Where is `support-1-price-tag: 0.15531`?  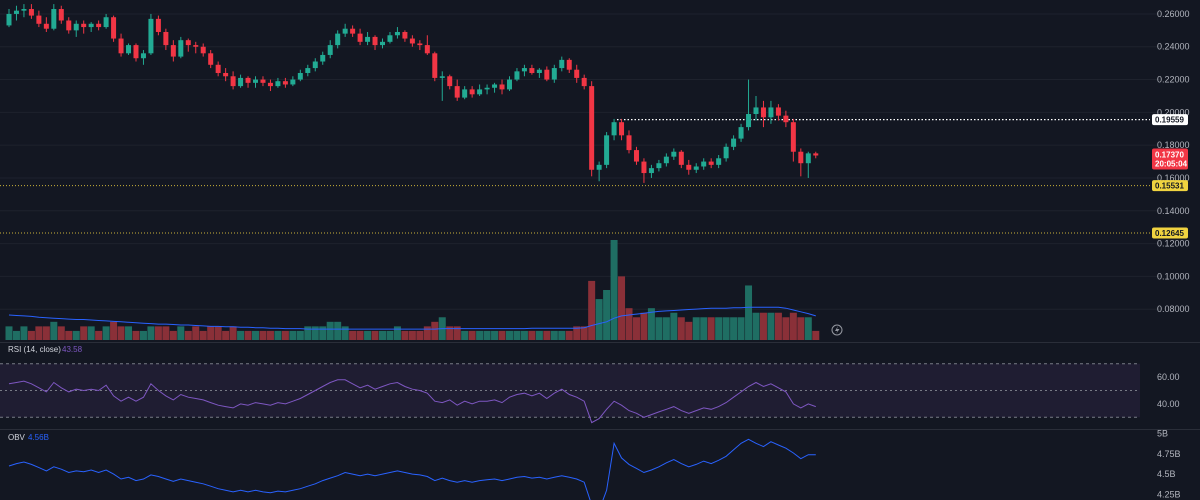 support-1-price-tag: 0.15531 is located at coordinates (1170, 186).